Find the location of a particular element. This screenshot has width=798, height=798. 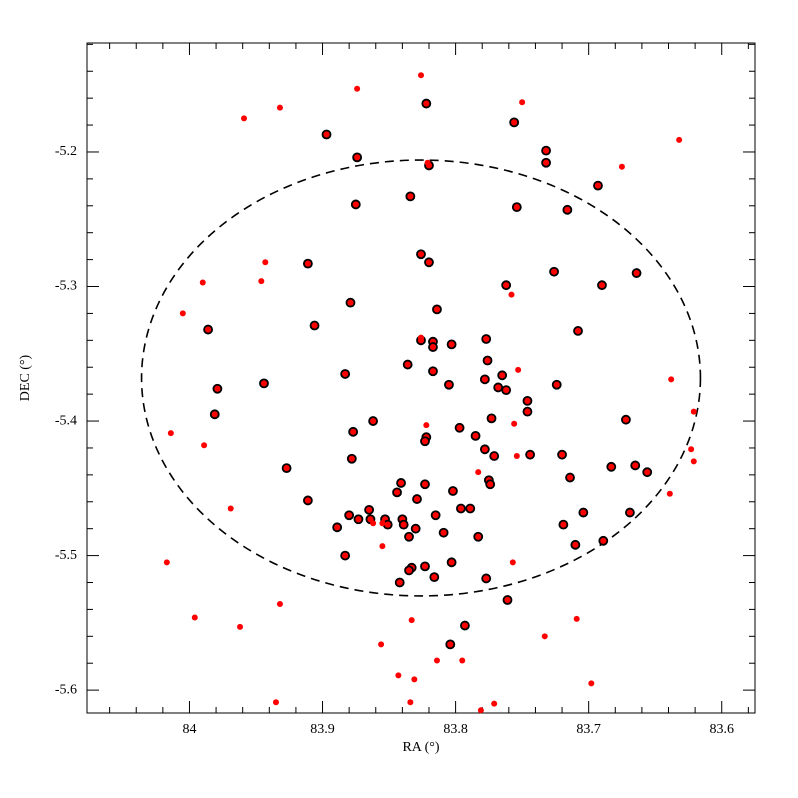

y-tick-label: -5.3 is located at coordinates (66, 286).